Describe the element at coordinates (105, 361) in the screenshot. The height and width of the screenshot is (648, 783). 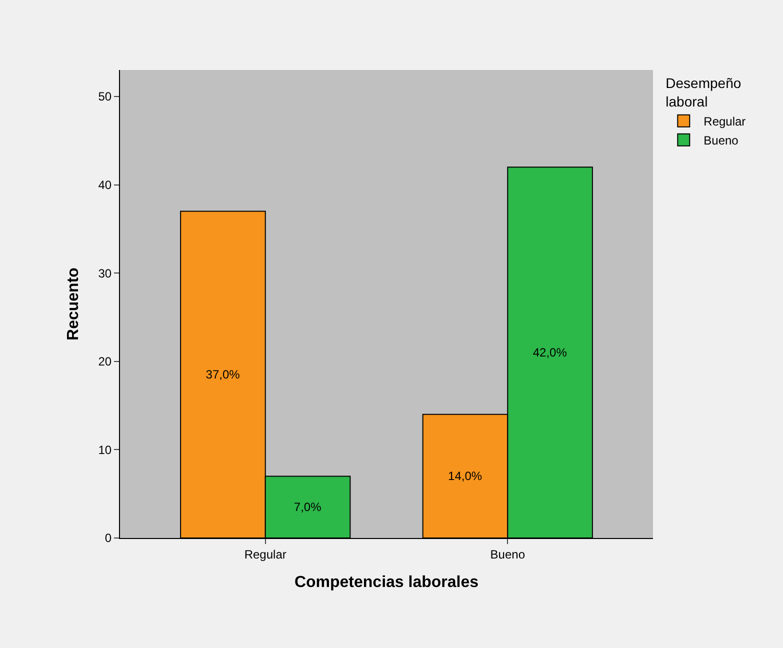
I see `y-tick-label: 20` at that location.